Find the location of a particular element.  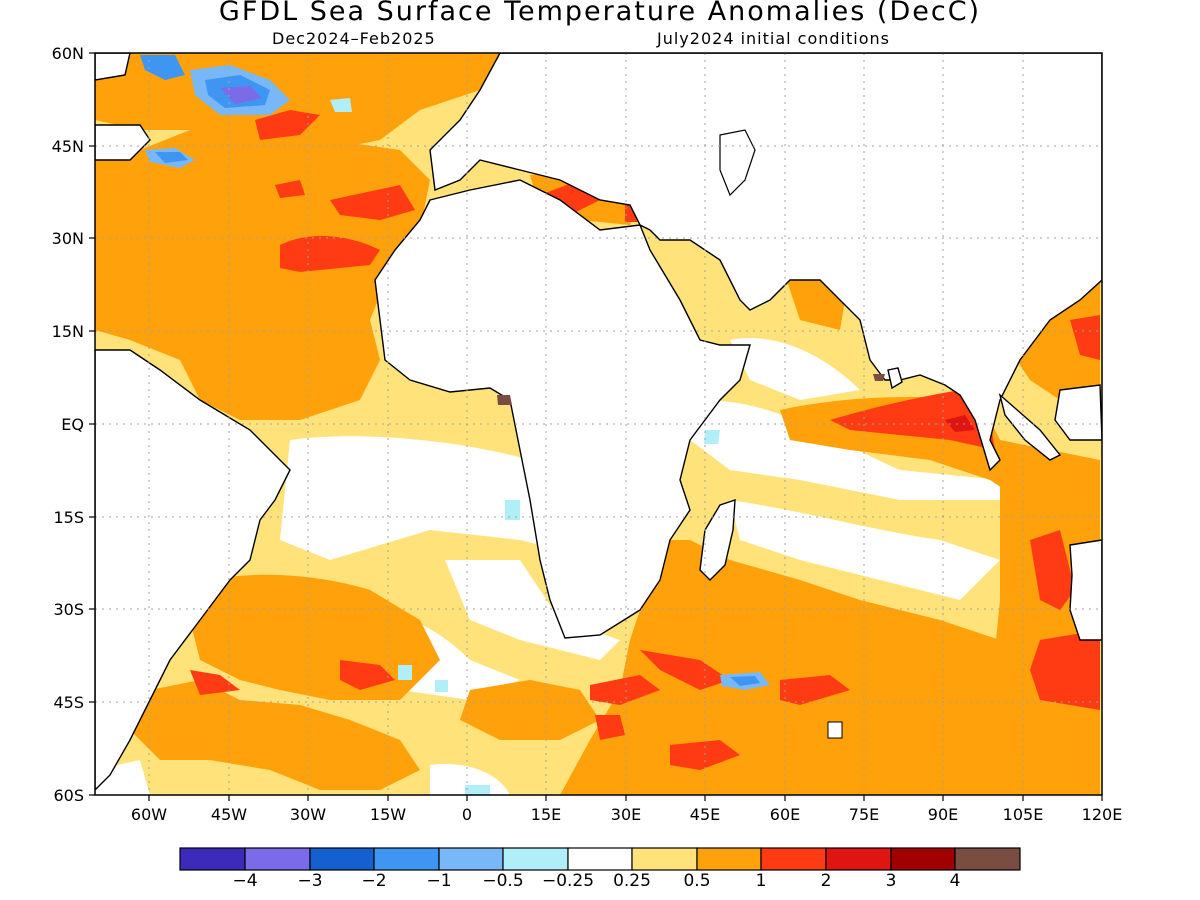

lon-label-30e: 30E is located at coordinates (626, 814).